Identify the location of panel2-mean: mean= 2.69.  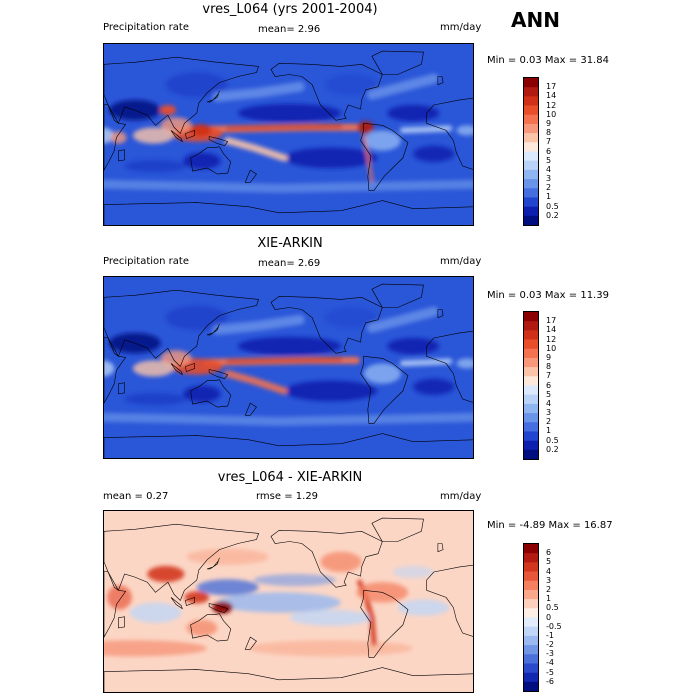
(289, 263).